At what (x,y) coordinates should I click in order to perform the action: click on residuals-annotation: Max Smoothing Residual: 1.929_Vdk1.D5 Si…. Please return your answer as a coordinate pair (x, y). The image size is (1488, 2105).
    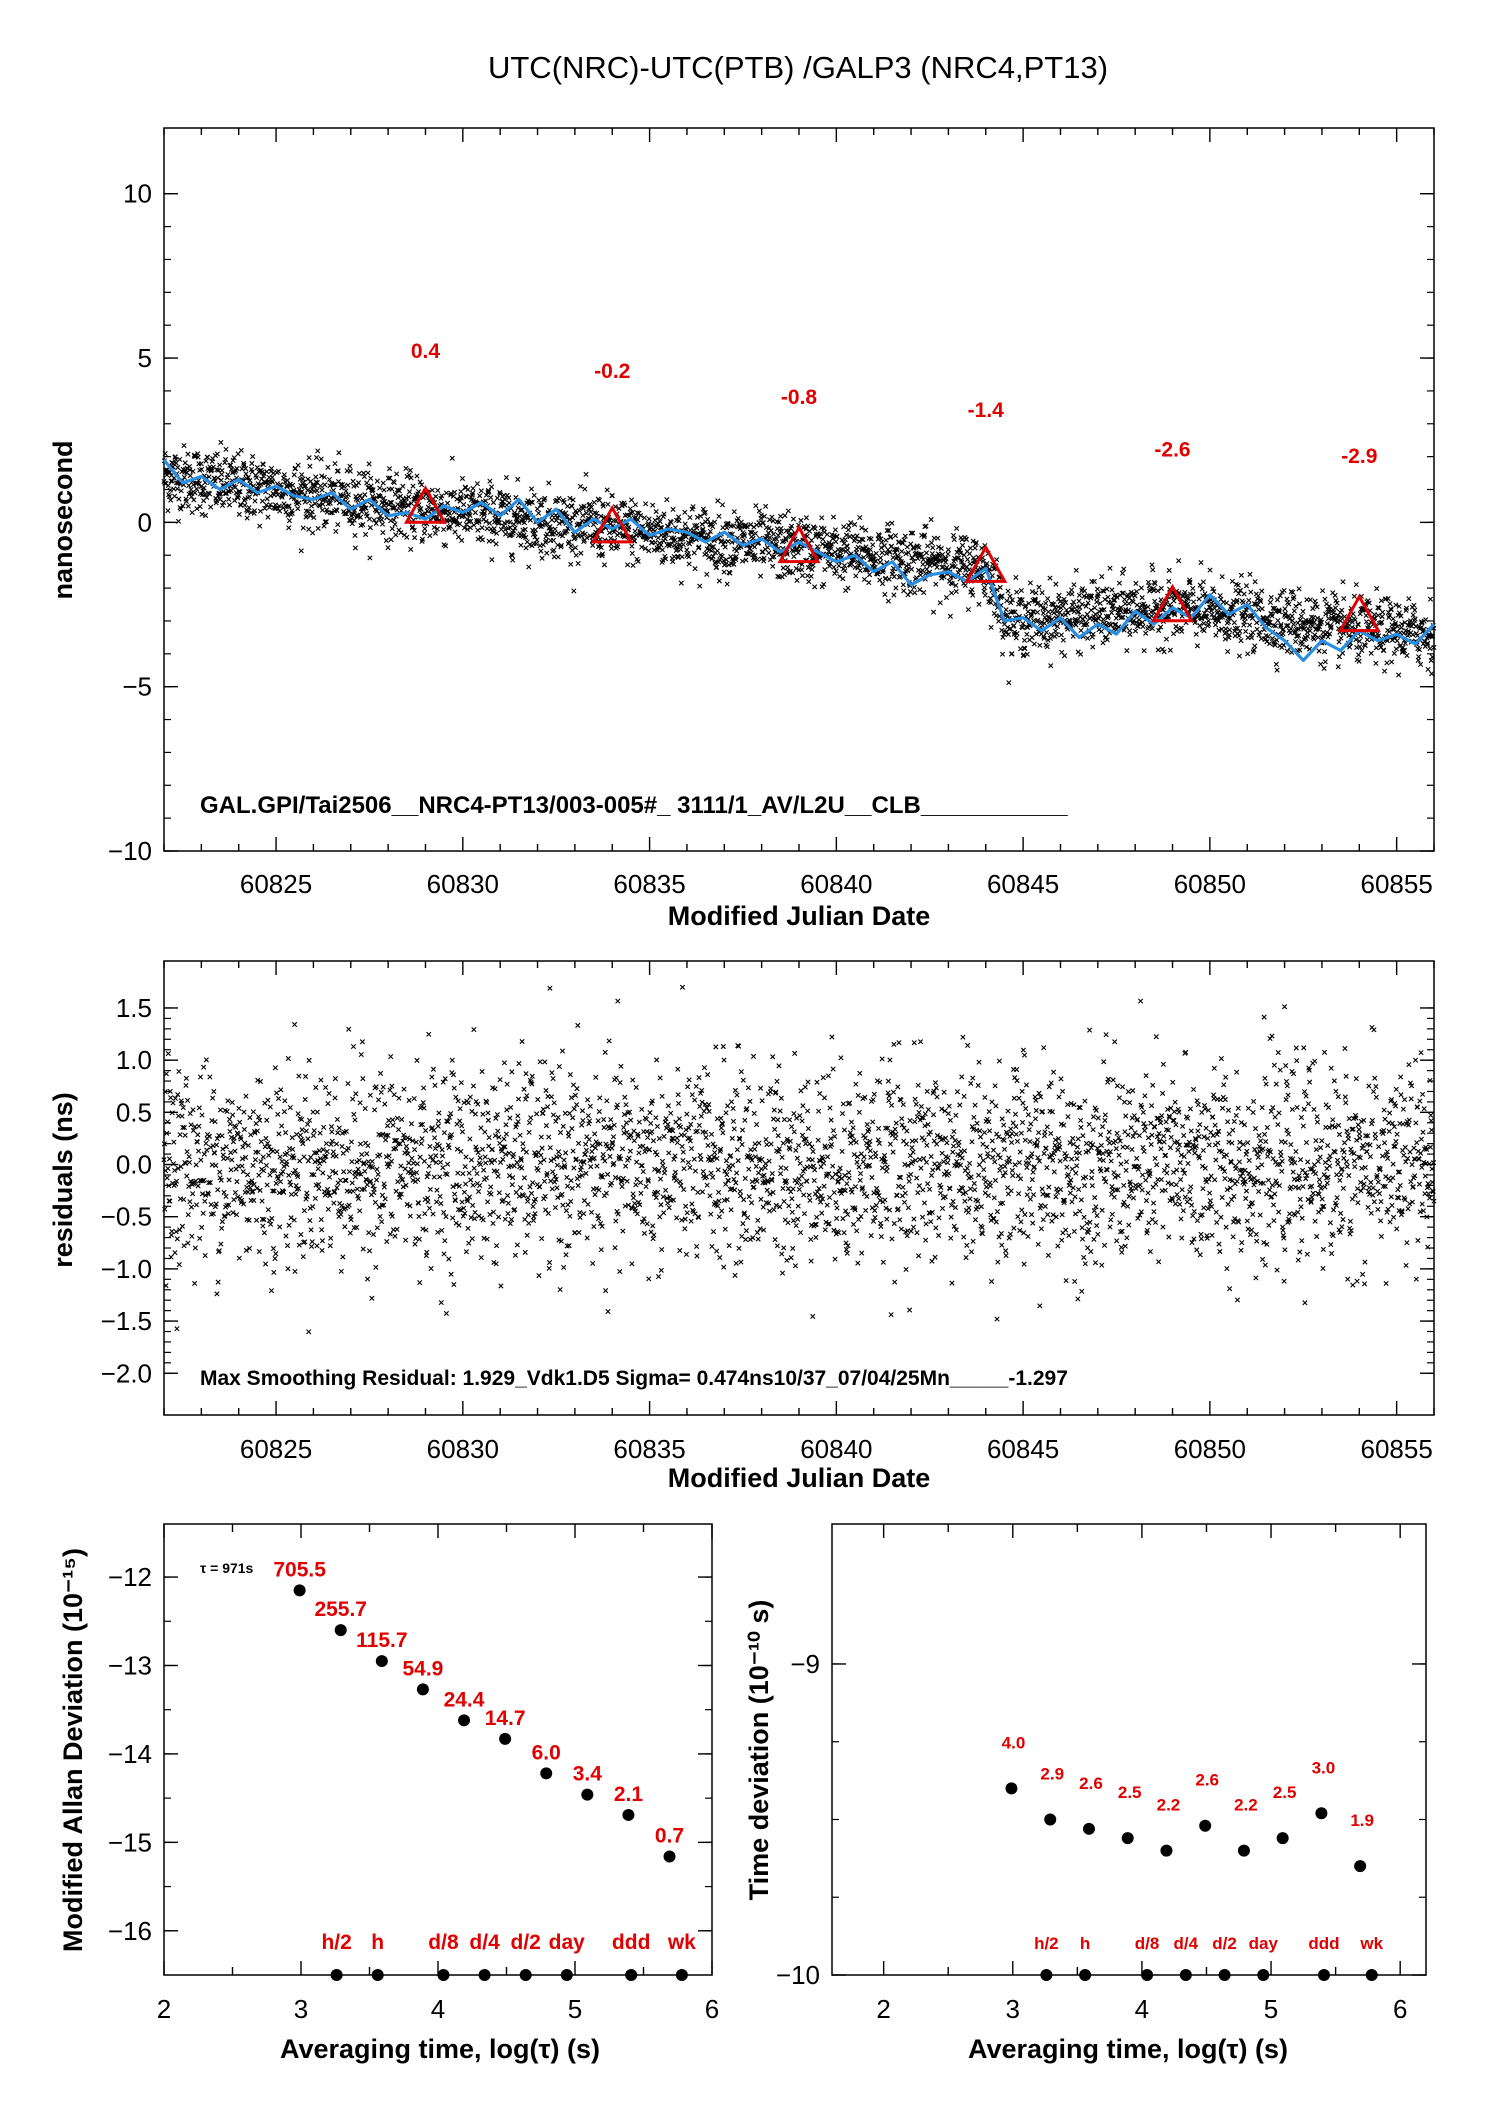
    Looking at the image, I should click on (634, 1378).